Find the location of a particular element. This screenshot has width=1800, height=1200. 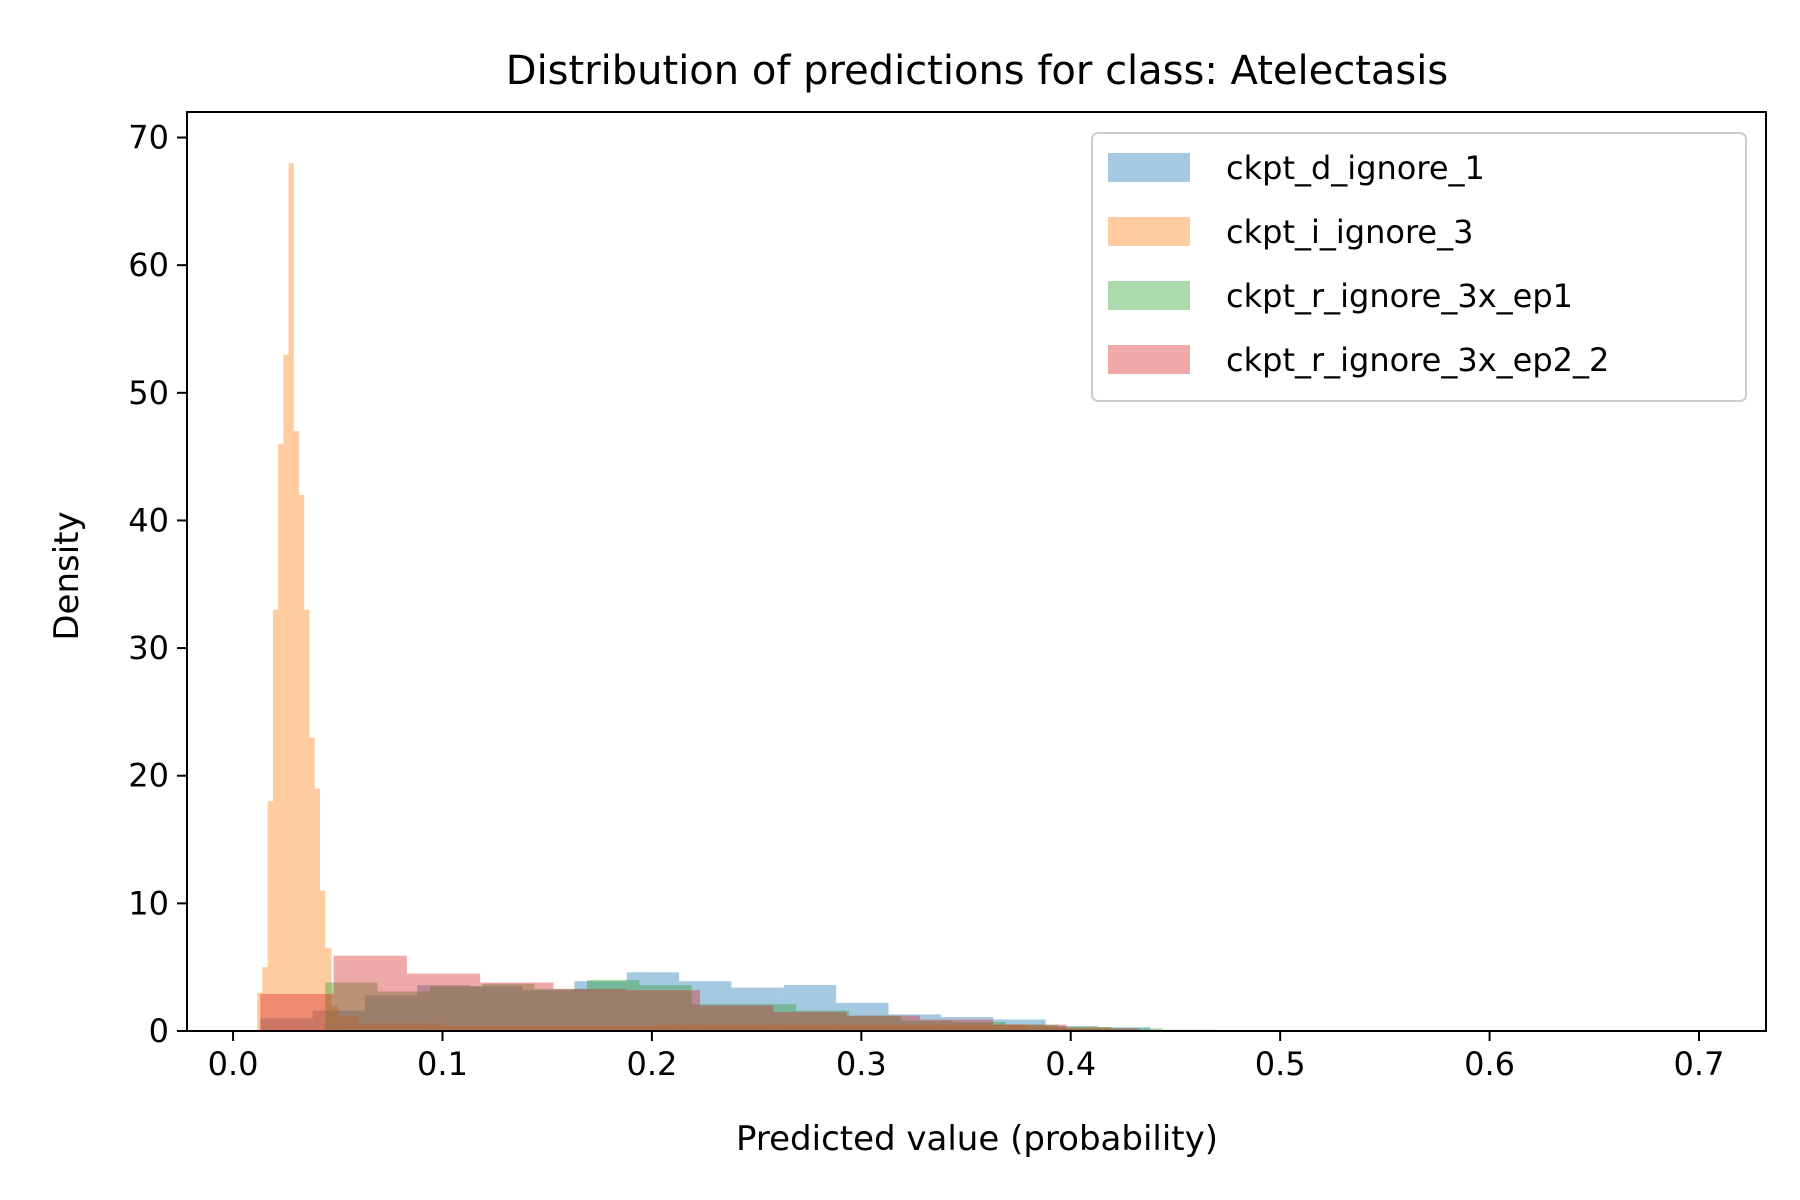

y-tick-label-6: 60 is located at coordinates (148, 265).